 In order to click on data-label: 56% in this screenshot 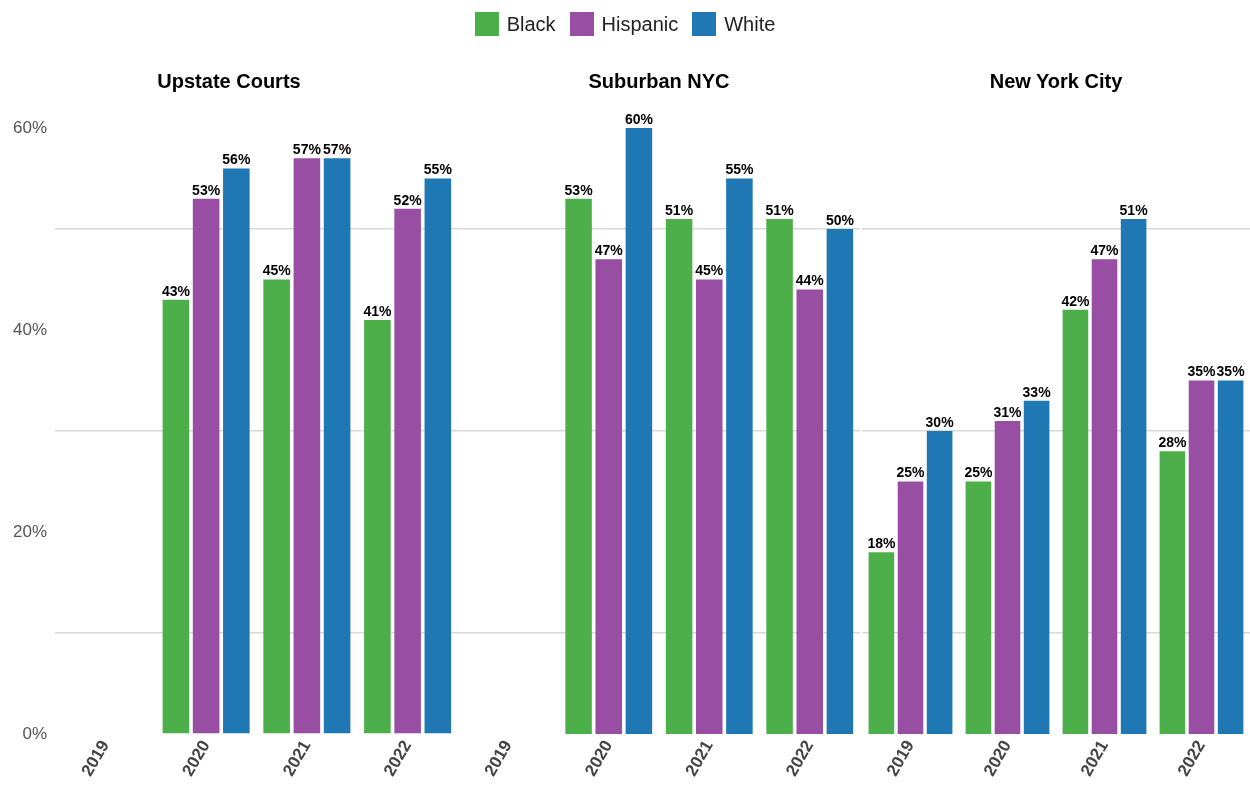, I will do `click(236, 159)`.